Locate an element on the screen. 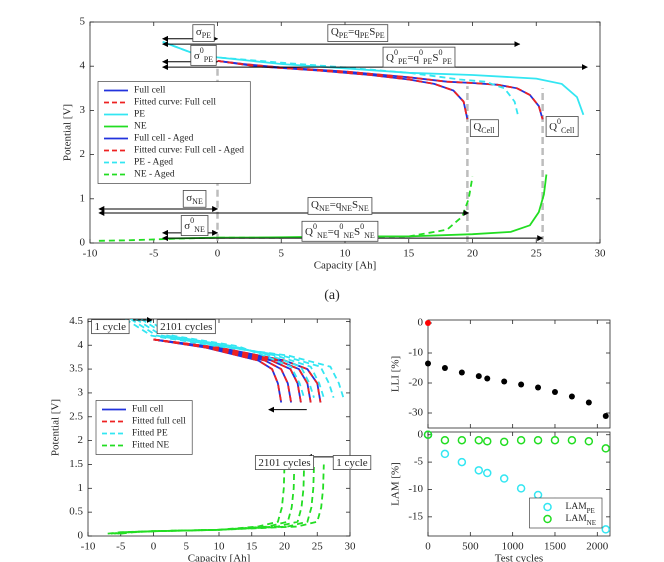 This screenshot has height=562, width=664. legend-label: Fitted PE is located at coordinates (150, 434).